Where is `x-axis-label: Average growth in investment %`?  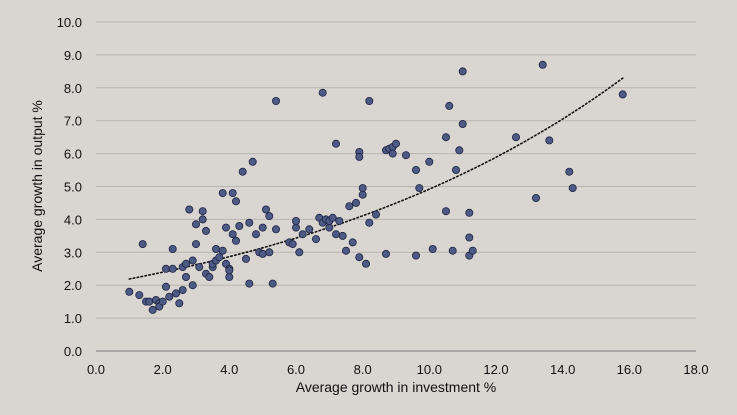 x-axis-label: Average growth in investment % is located at coordinates (396, 387).